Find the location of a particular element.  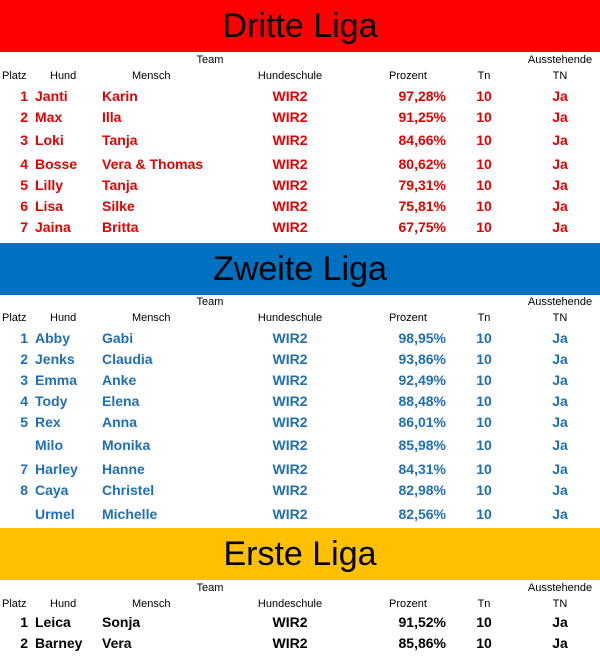

cell-mensch: Gabi is located at coordinates (118, 338).